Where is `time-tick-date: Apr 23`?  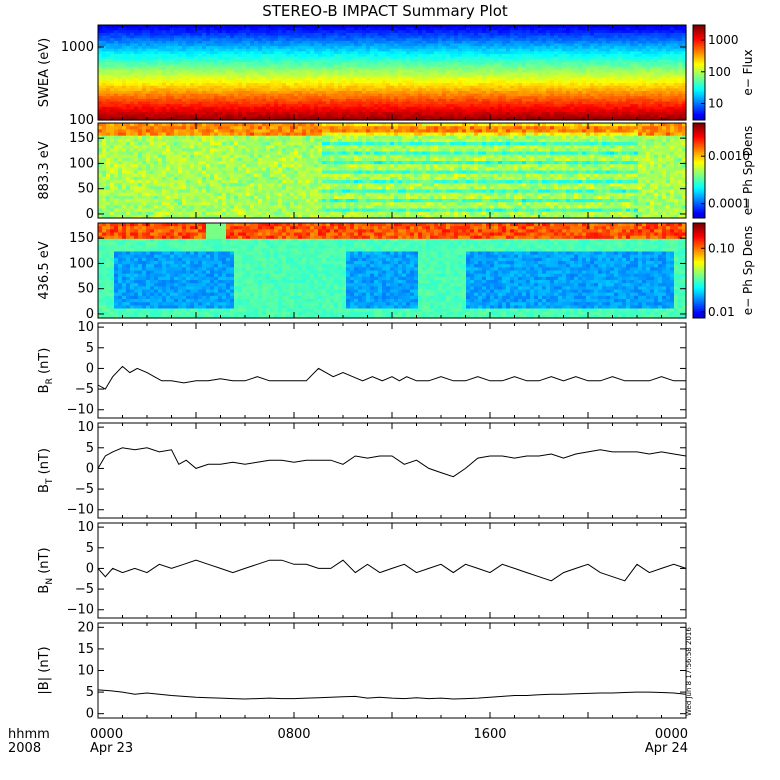
time-tick-date: Apr 23 is located at coordinates (111, 748).